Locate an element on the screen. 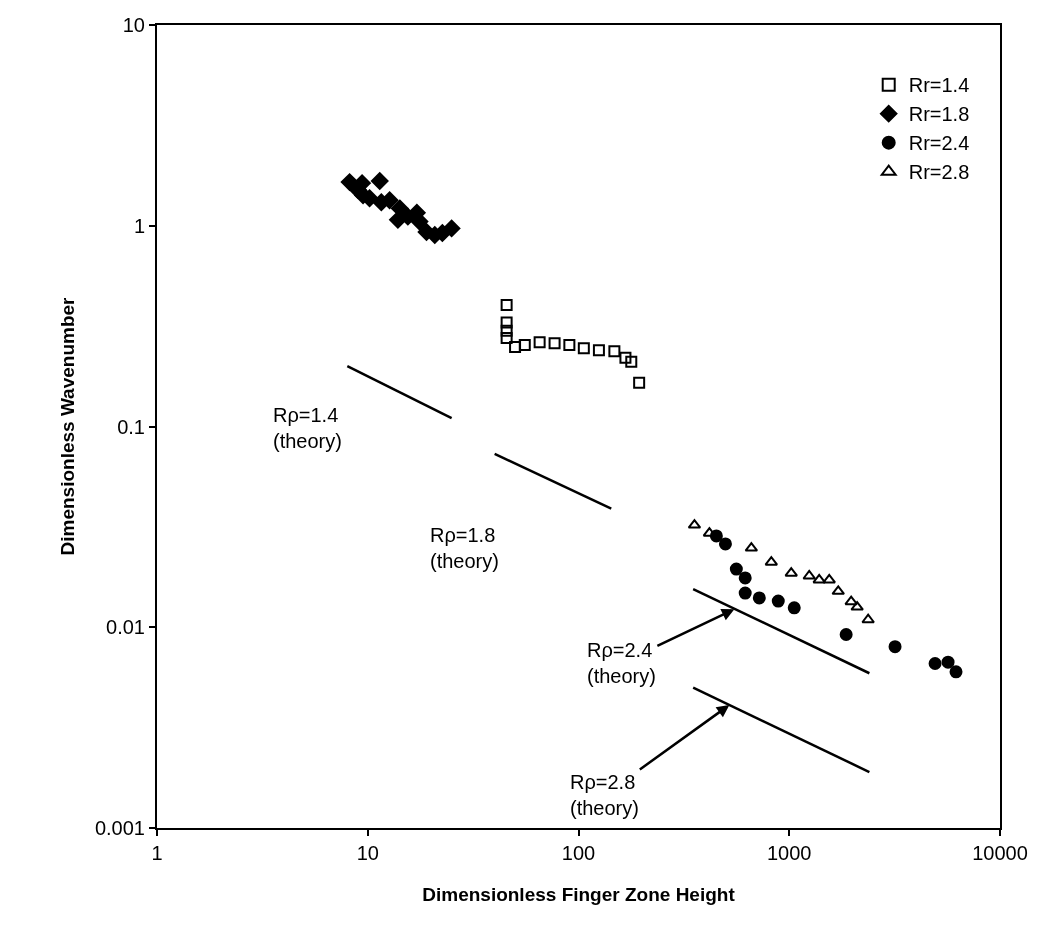 This screenshot has width=1051, height=942. y-tick-label: 10 is located at coordinates (133, 25).